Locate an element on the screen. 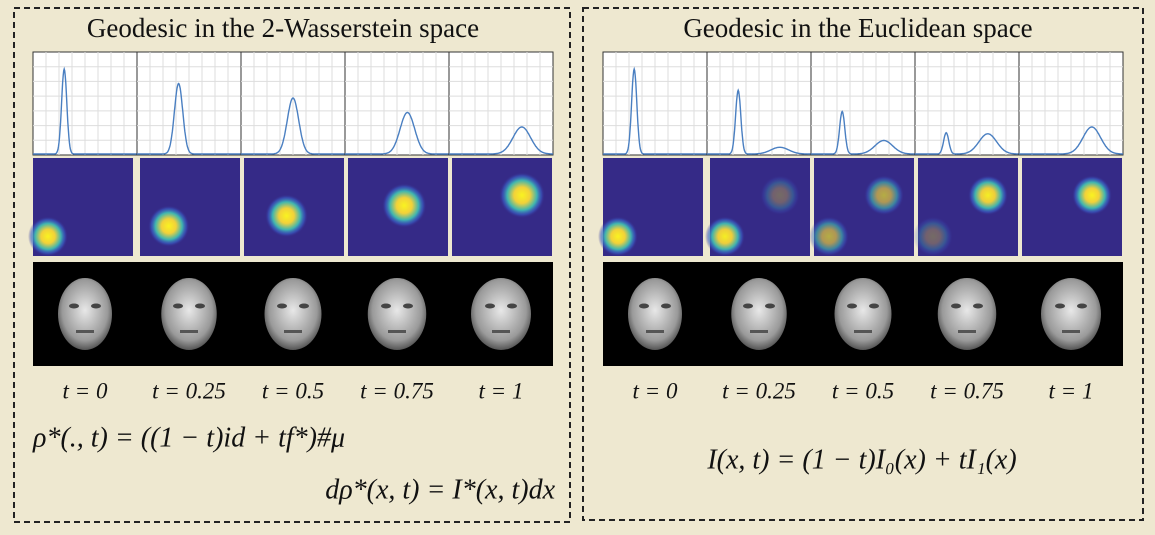  formula: I(x, t) = (1 − t)I₀(x) + tI₁(x) is located at coordinates (861, 459).